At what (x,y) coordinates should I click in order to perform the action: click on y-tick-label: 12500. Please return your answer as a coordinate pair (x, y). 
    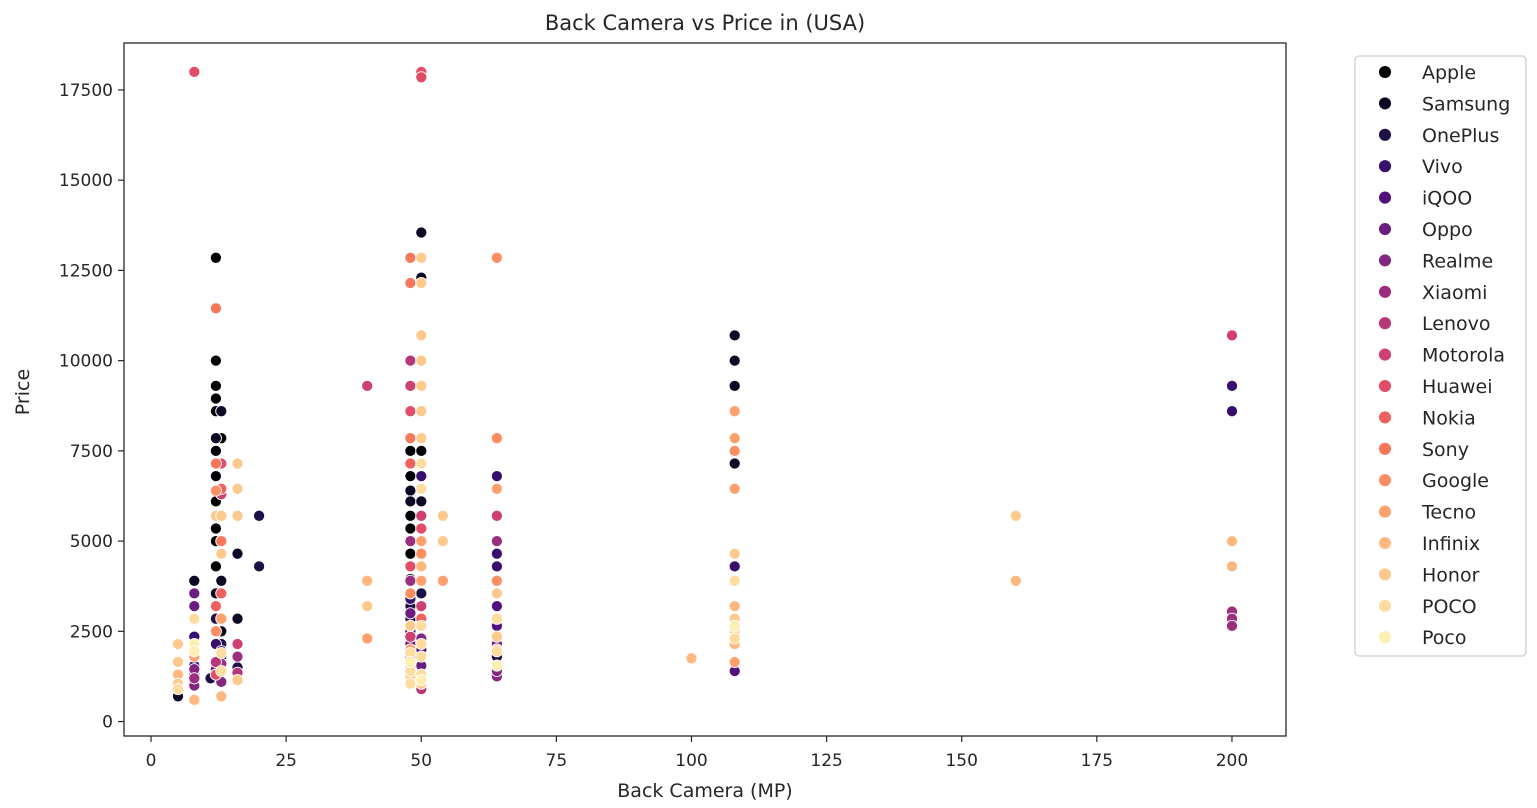
    Looking at the image, I should click on (86, 271).